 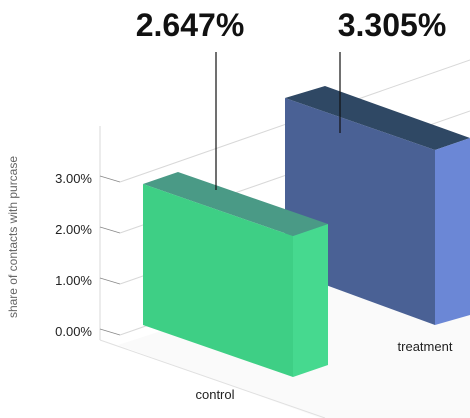 I want to click on y-tick-label: 2.00%, so click(x=73, y=229).